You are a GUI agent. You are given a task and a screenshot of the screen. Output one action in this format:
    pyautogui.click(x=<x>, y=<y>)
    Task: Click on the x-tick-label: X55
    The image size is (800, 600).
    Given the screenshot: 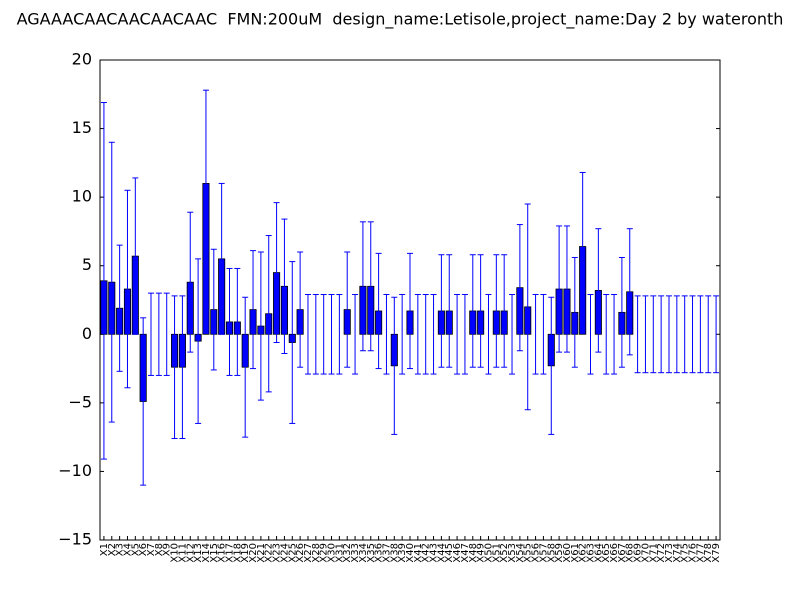 What is the action you would take?
    pyautogui.click(x=528, y=553)
    